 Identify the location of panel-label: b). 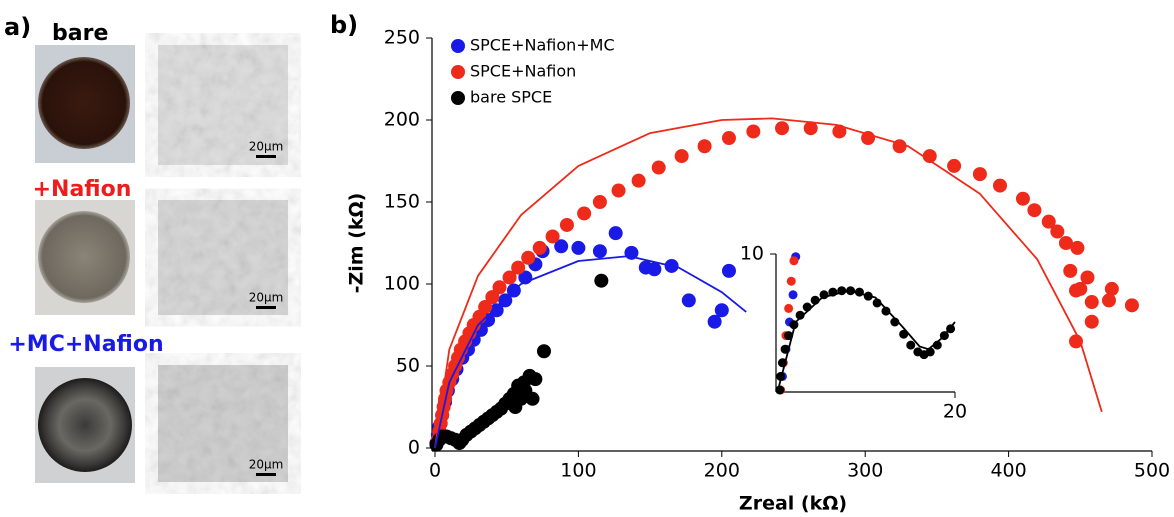
(344, 25).